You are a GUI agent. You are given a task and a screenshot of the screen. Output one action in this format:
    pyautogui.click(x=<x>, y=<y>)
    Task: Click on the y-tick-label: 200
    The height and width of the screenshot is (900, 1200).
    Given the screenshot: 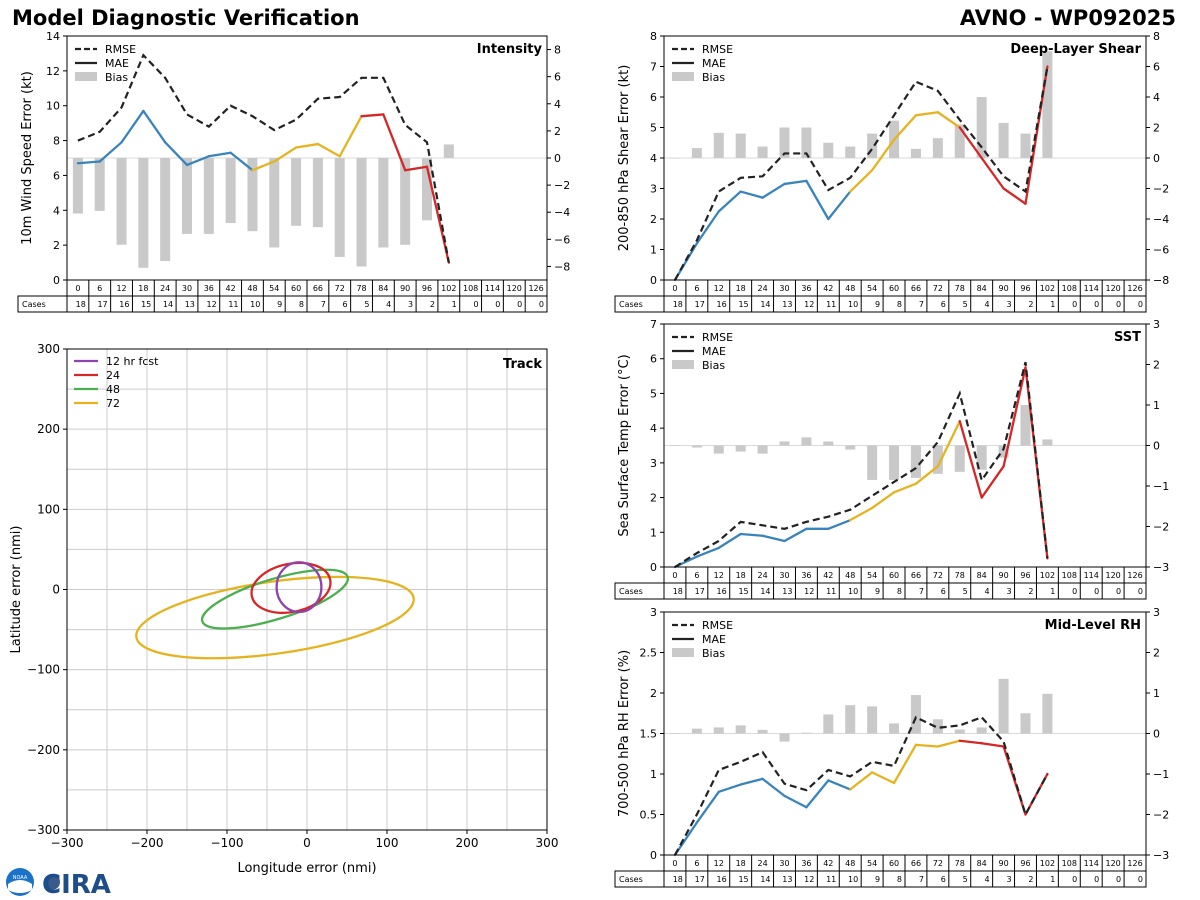 What is the action you would take?
    pyautogui.click(x=48, y=429)
    